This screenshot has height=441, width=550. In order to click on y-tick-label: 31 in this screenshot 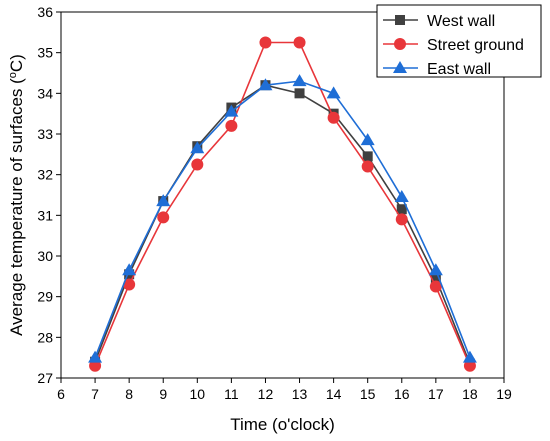, I will do `click(45, 215)`.